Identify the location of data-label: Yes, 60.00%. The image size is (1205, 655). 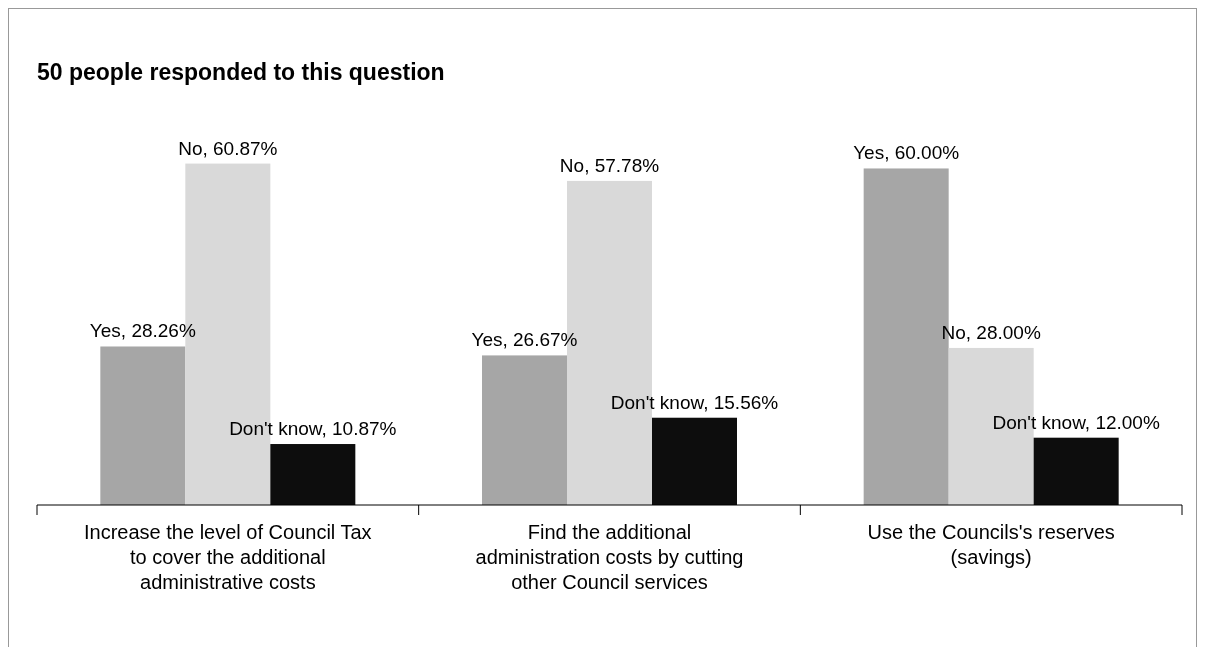
(906, 153).